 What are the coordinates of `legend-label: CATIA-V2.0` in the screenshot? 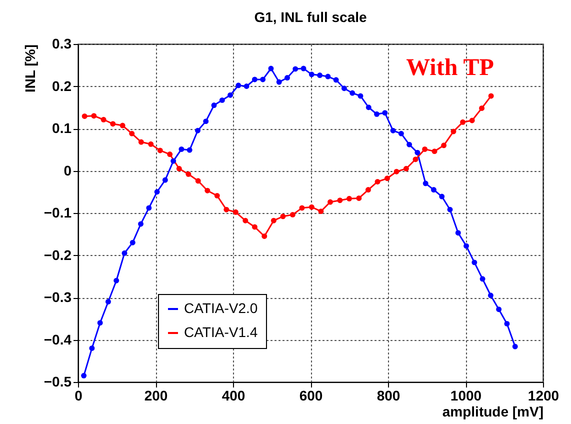 It's located at (221, 308).